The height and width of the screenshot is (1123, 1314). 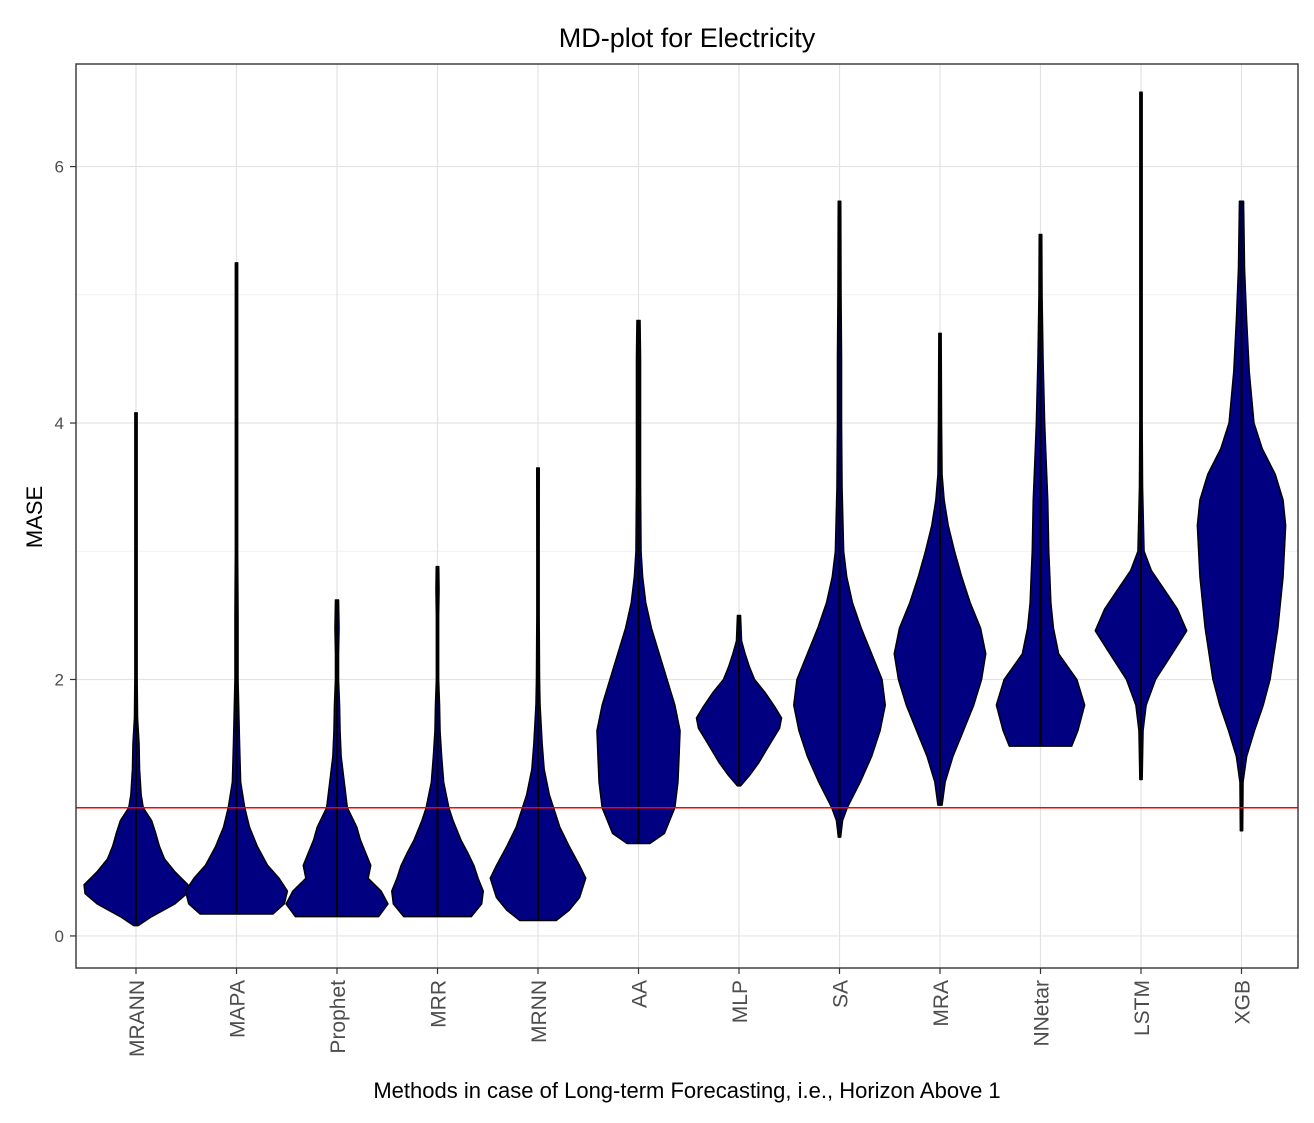 What do you see at coordinates (640, 994) in the screenshot?
I see `x-tick-label: AA` at bounding box center [640, 994].